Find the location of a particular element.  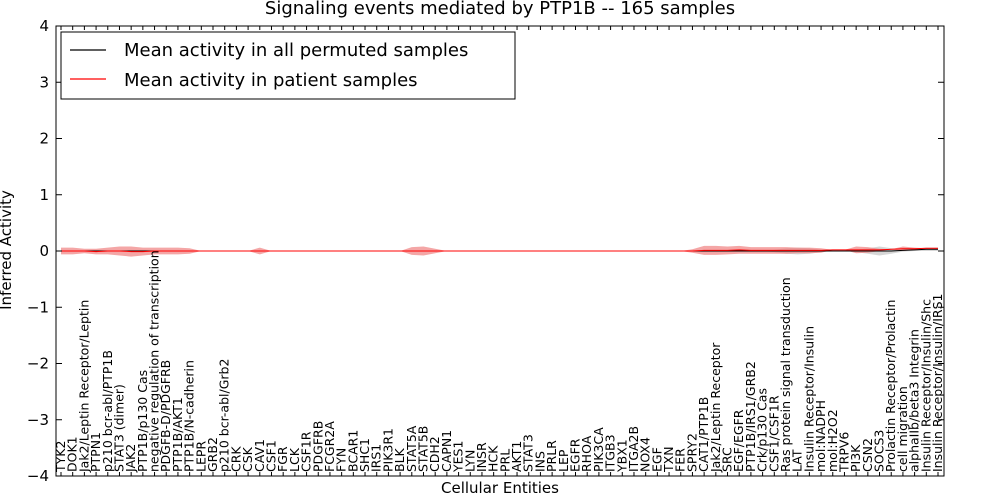

y-tick-label: 1 is located at coordinates (44, 195).